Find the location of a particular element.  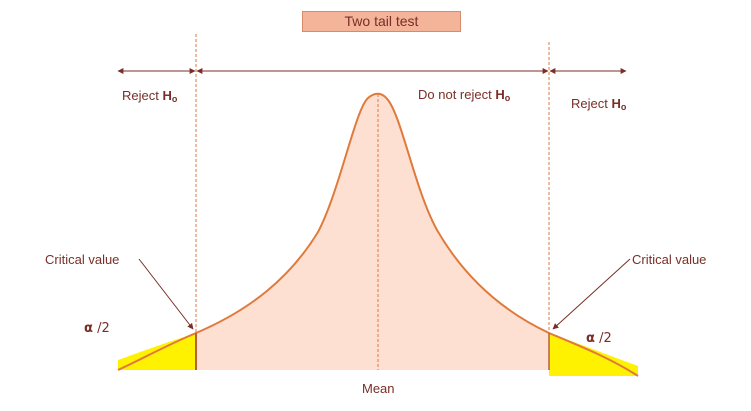

reject-right-label: Reject Ho is located at coordinates (598, 105).